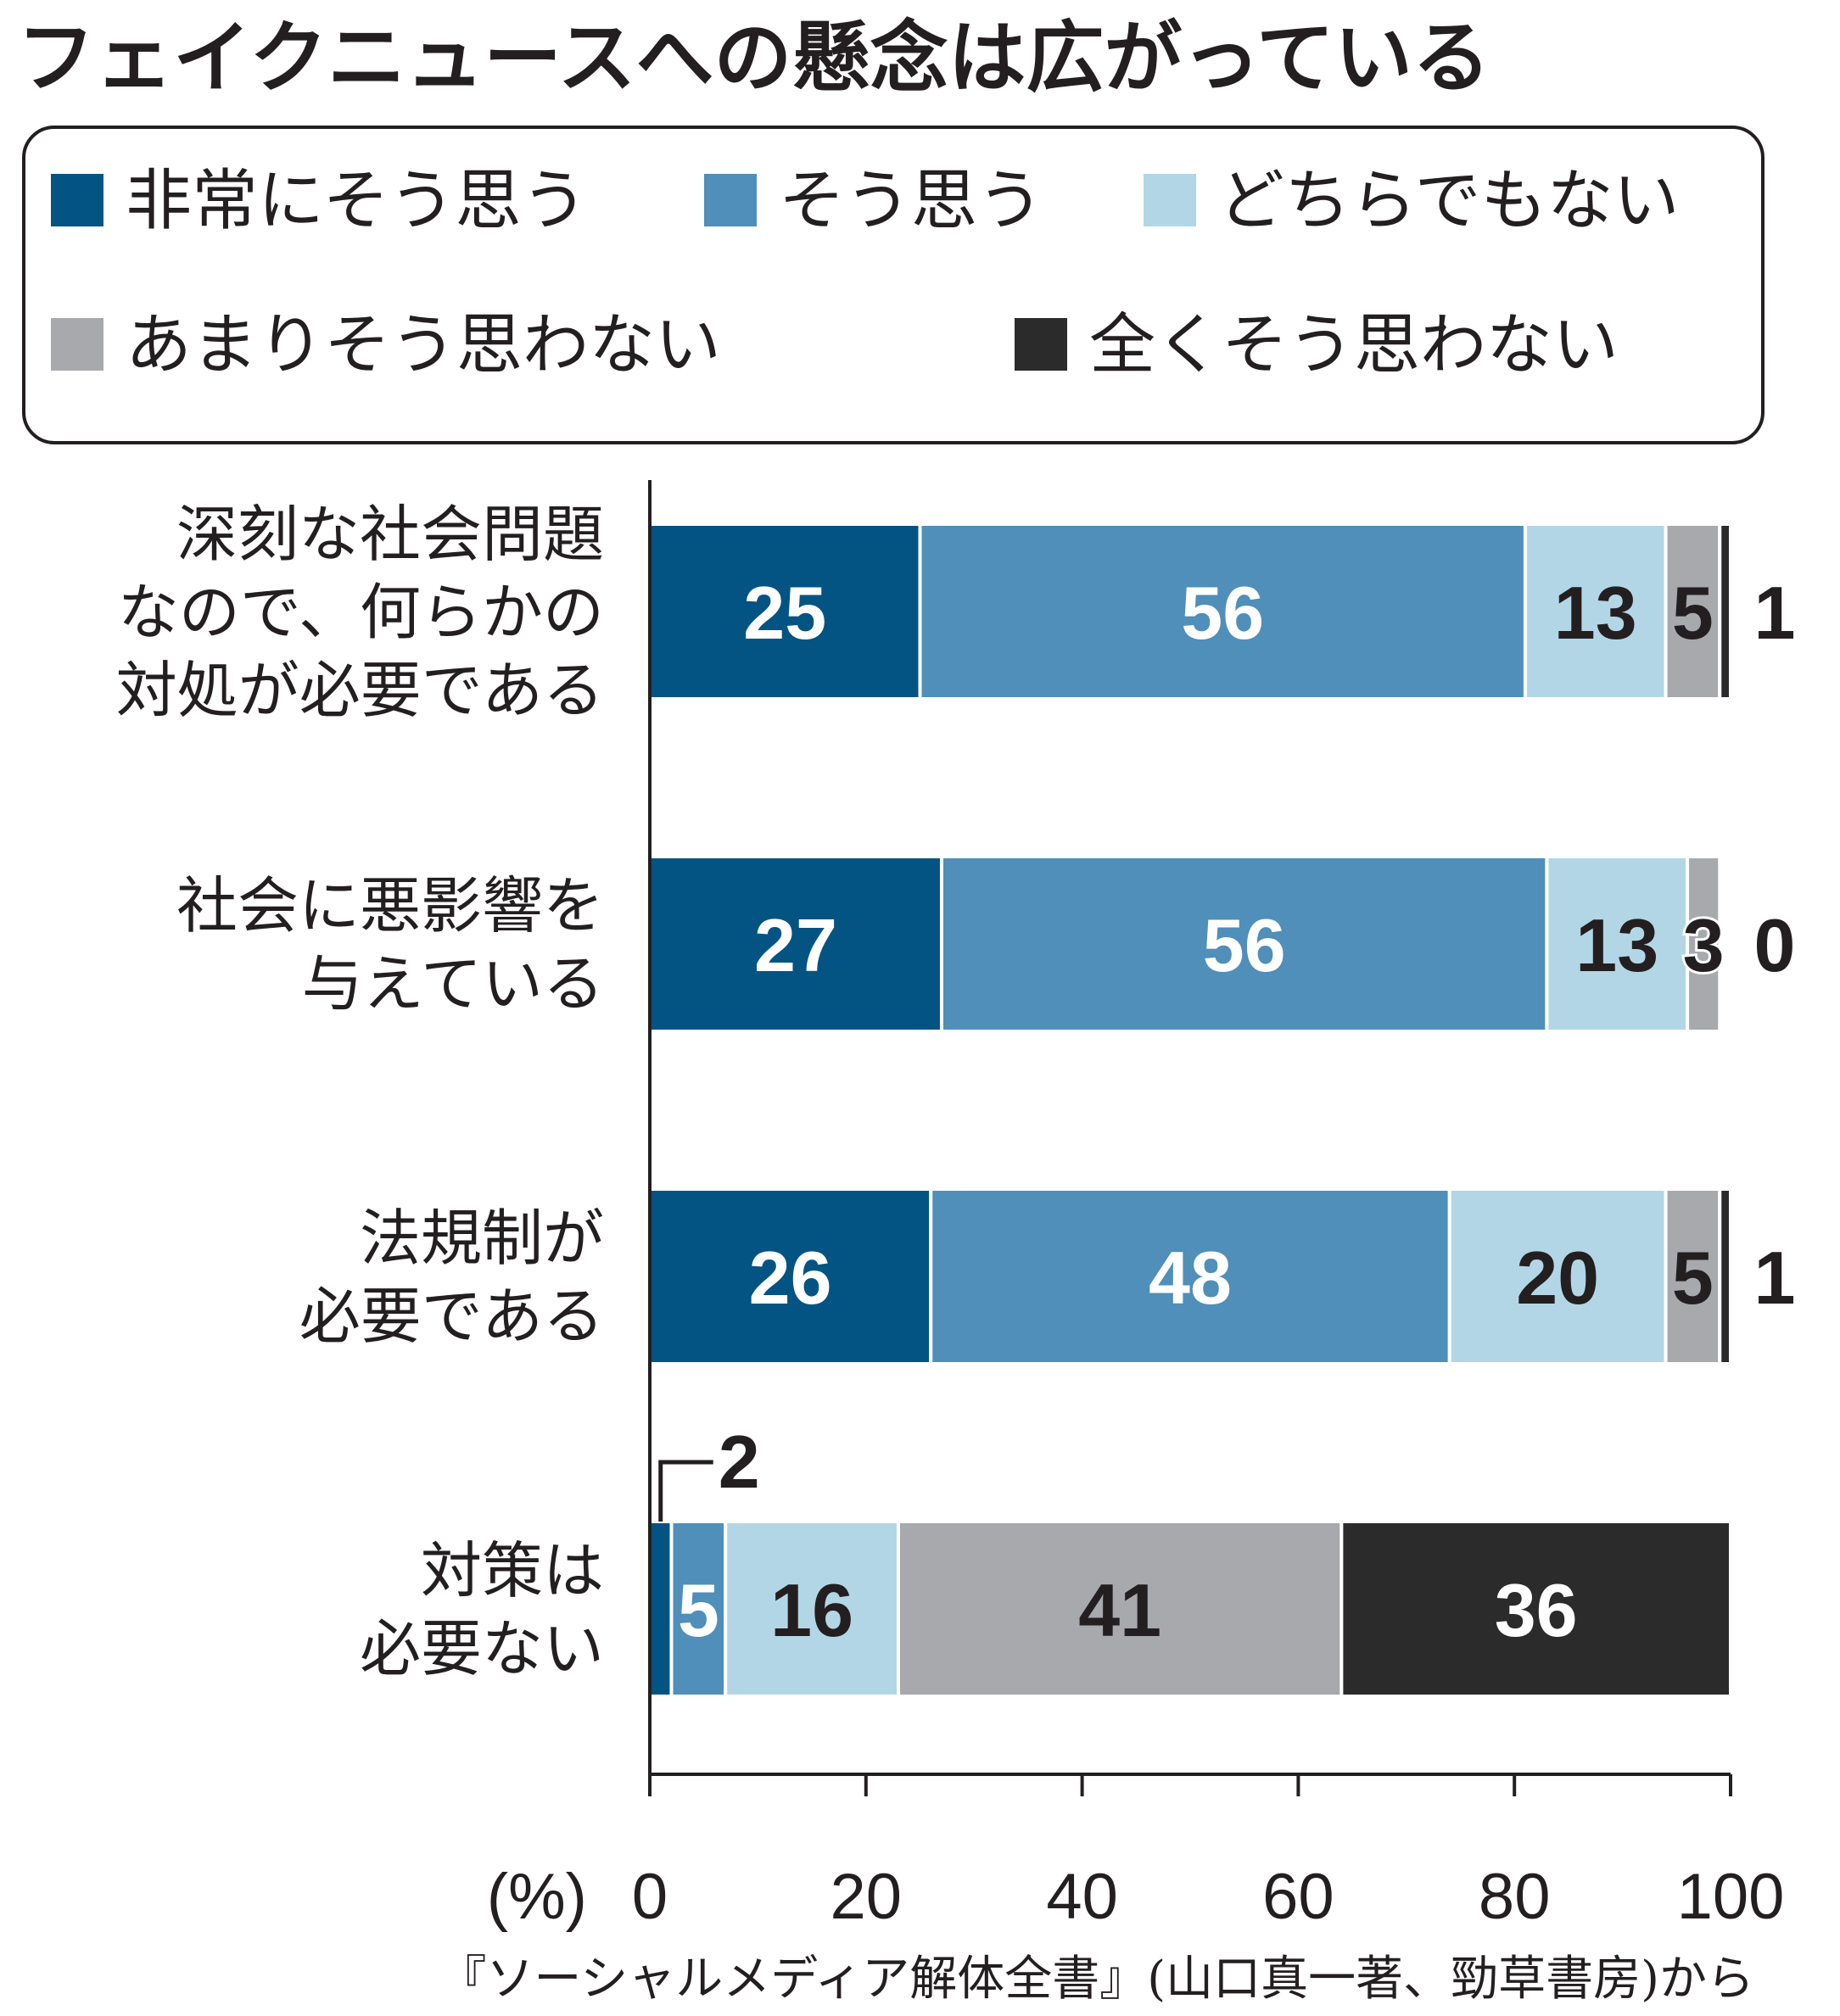 Image resolution: width=1840 pixels, height=2016 pixels. I want to click on data-label: 36, so click(1536, 1610).